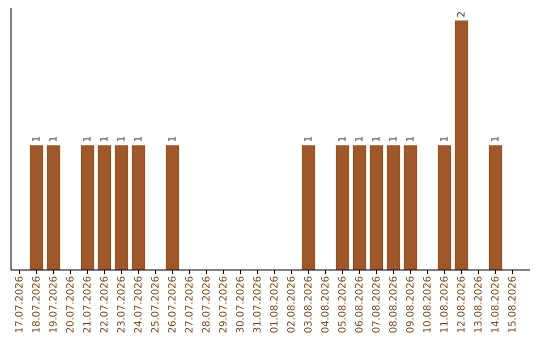 The height and width of the screenshot is (340, 540). What do you see at coordinates (241, 305) in the screenshot?
I see `x-tick-label: 30.07.2026` at bounding box center [241, 305].